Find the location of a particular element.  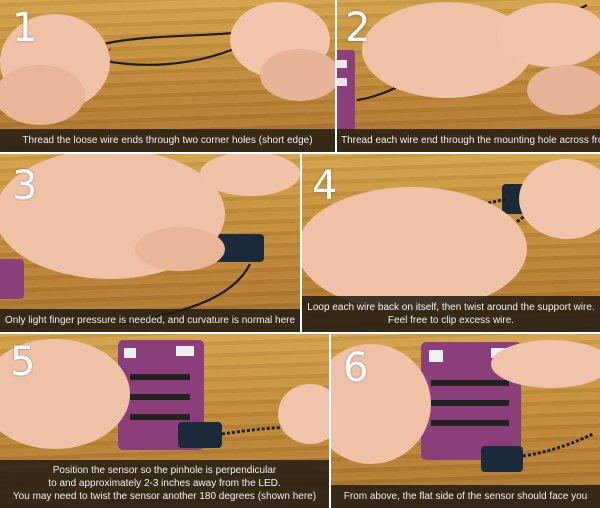

step-number: 5 is located at coordinates (23, 362).